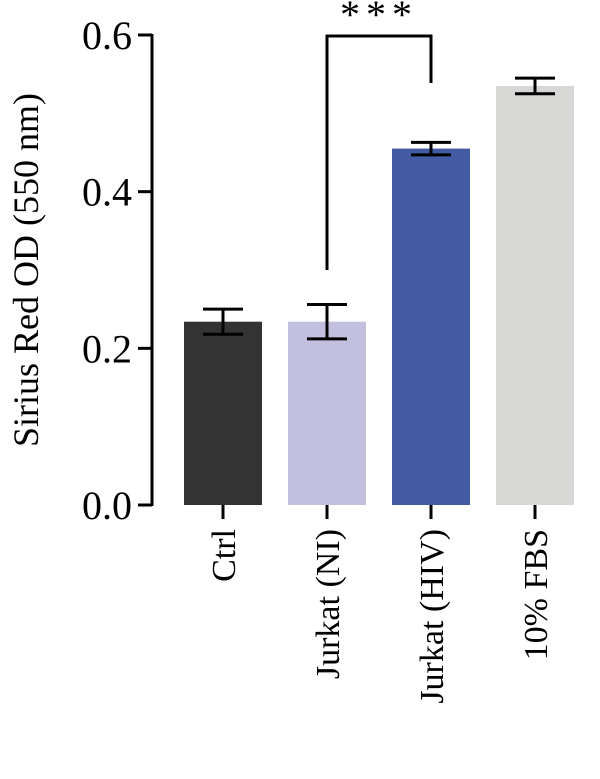  Describe the element at coordinates (224, 555) in the screenshot. I see `x-tick-label: Ctrl` at that location.